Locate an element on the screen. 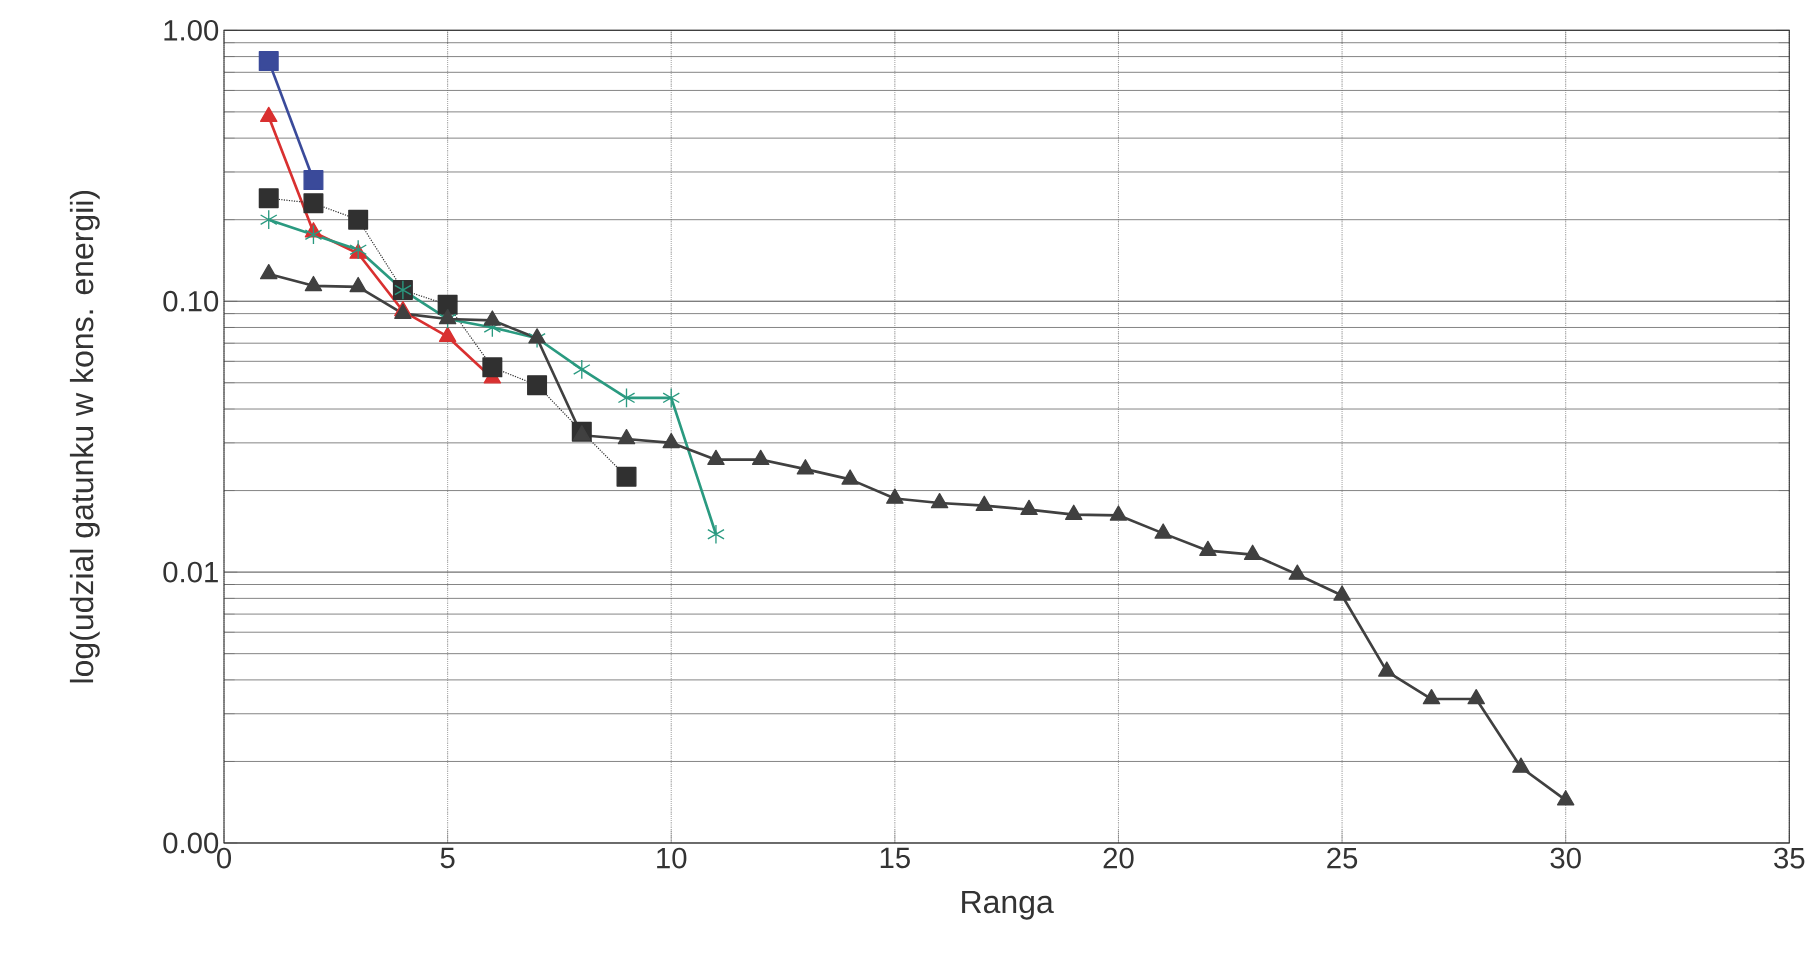  x-tick-label: 35 is located at coordinates (1789, 858).